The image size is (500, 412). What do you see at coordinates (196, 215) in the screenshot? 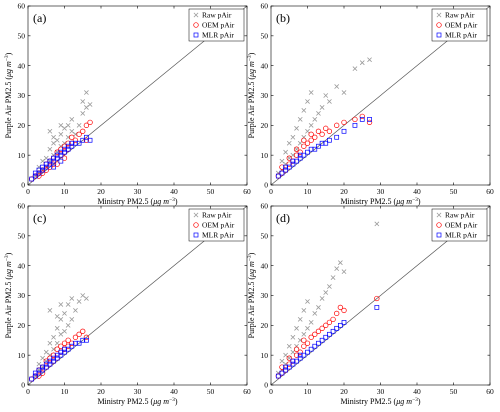
I see `legend-marker-stroke-b` at bounding box center [196, 215].